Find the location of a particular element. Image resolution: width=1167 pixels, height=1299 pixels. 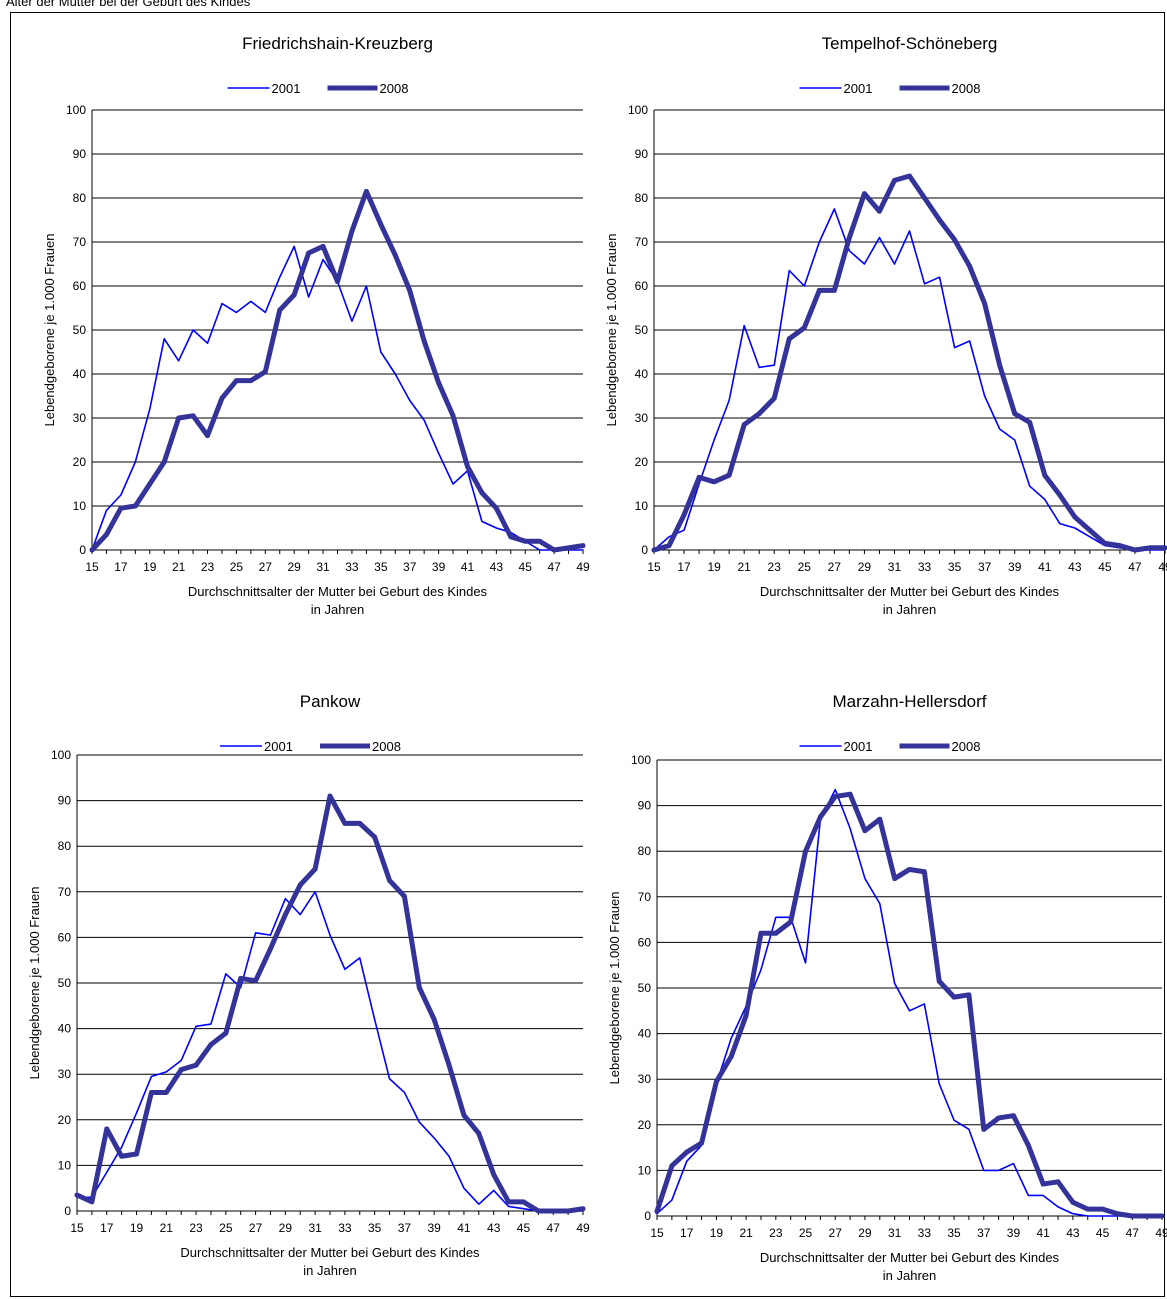

y-tick-label: 30 is located at coordinates (642, 418).